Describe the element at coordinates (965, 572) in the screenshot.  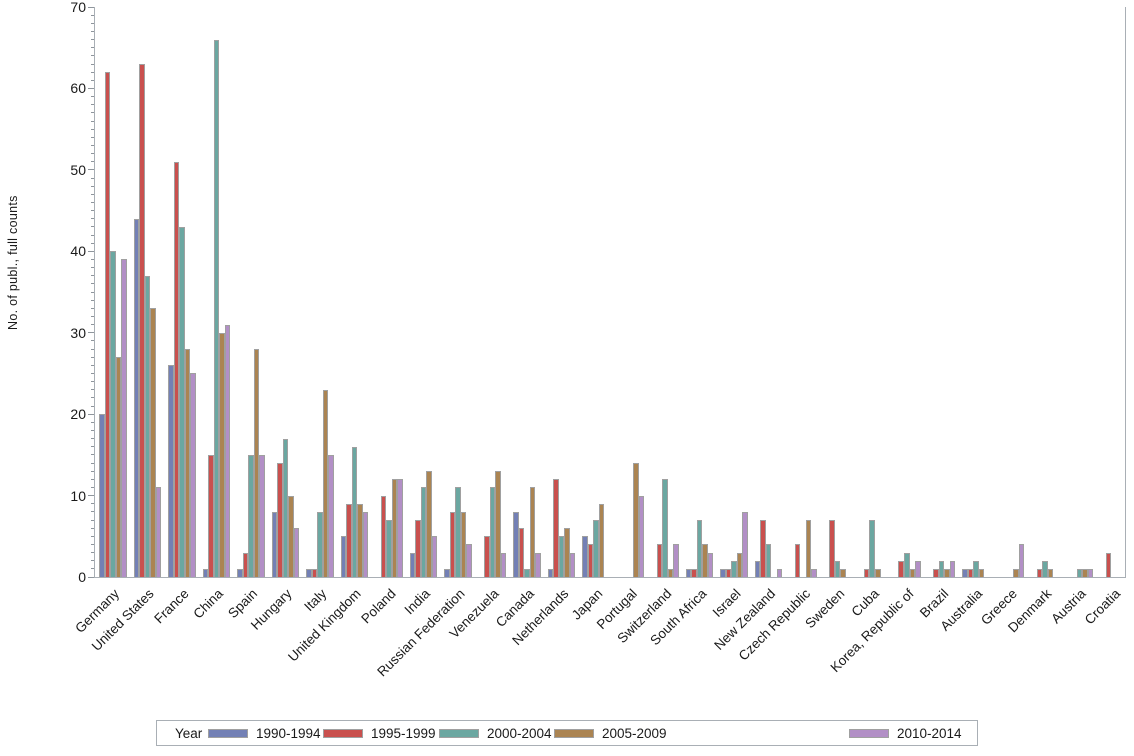
I see `bar-australia-1990-1994` at that location.